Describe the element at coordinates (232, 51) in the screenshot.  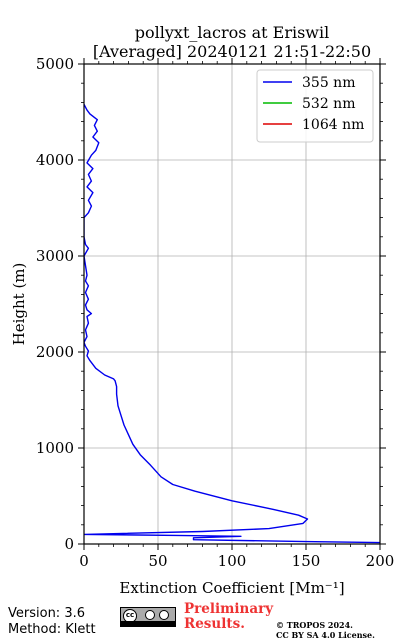
I see `chart-title-line2: [Averaged] 20240121 21:51-22:50` at that location.